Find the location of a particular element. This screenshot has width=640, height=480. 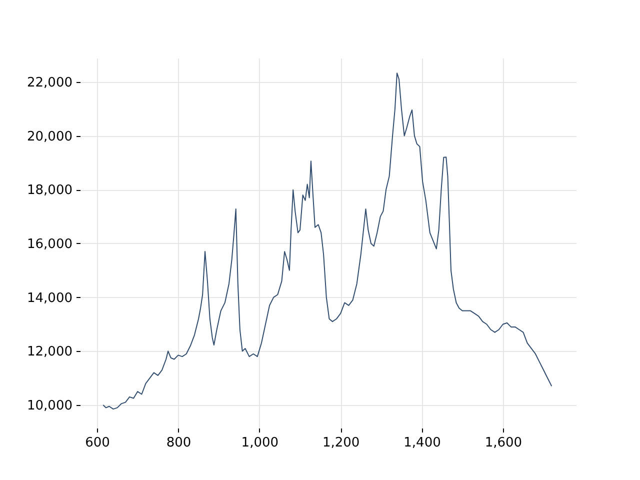

y-tick-label: 20,000 is located at coordinates (49, 136).